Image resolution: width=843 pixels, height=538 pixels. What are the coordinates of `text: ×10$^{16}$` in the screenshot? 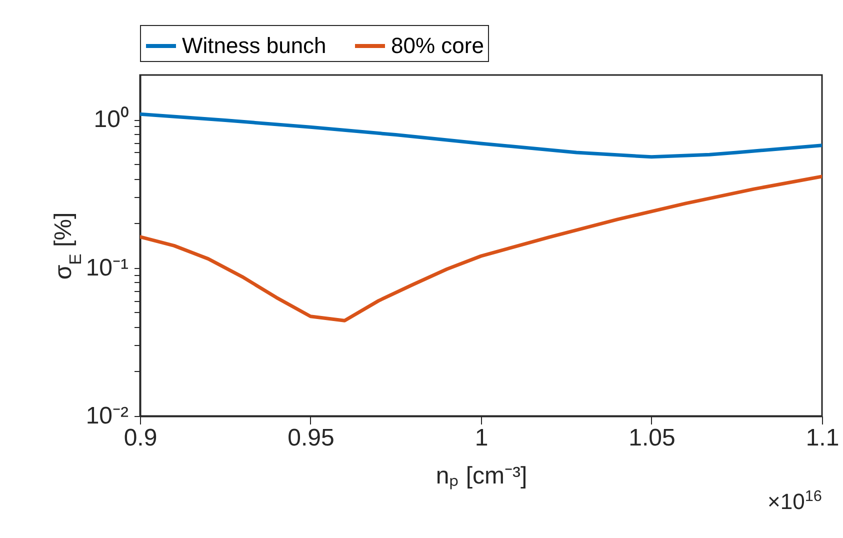 It's located at (795, 501).